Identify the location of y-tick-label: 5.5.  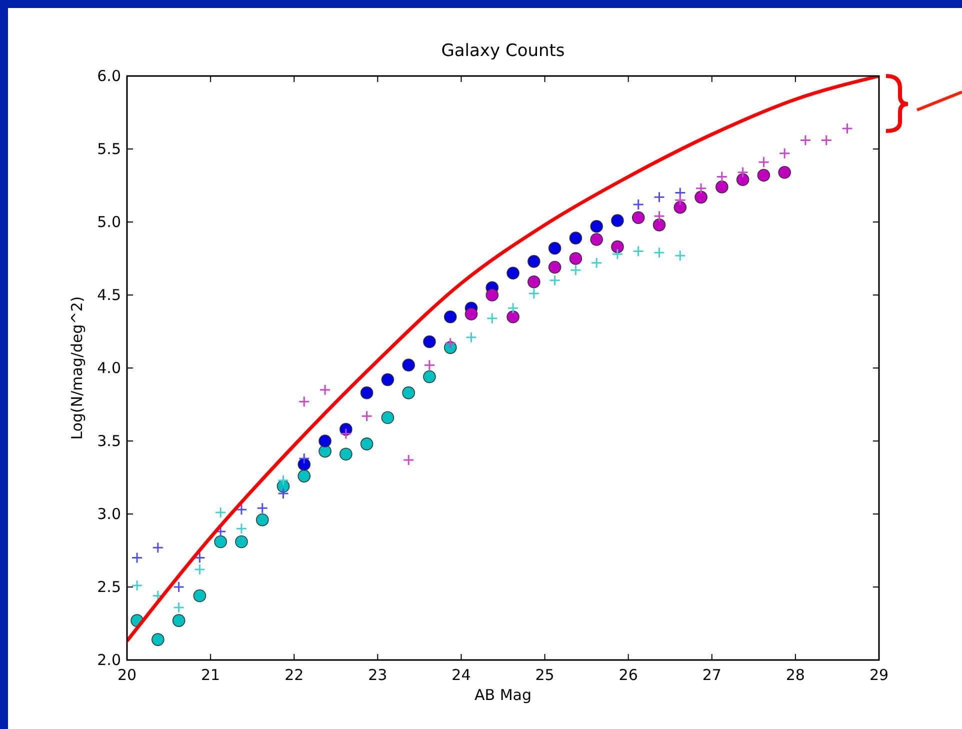
(109, 149).